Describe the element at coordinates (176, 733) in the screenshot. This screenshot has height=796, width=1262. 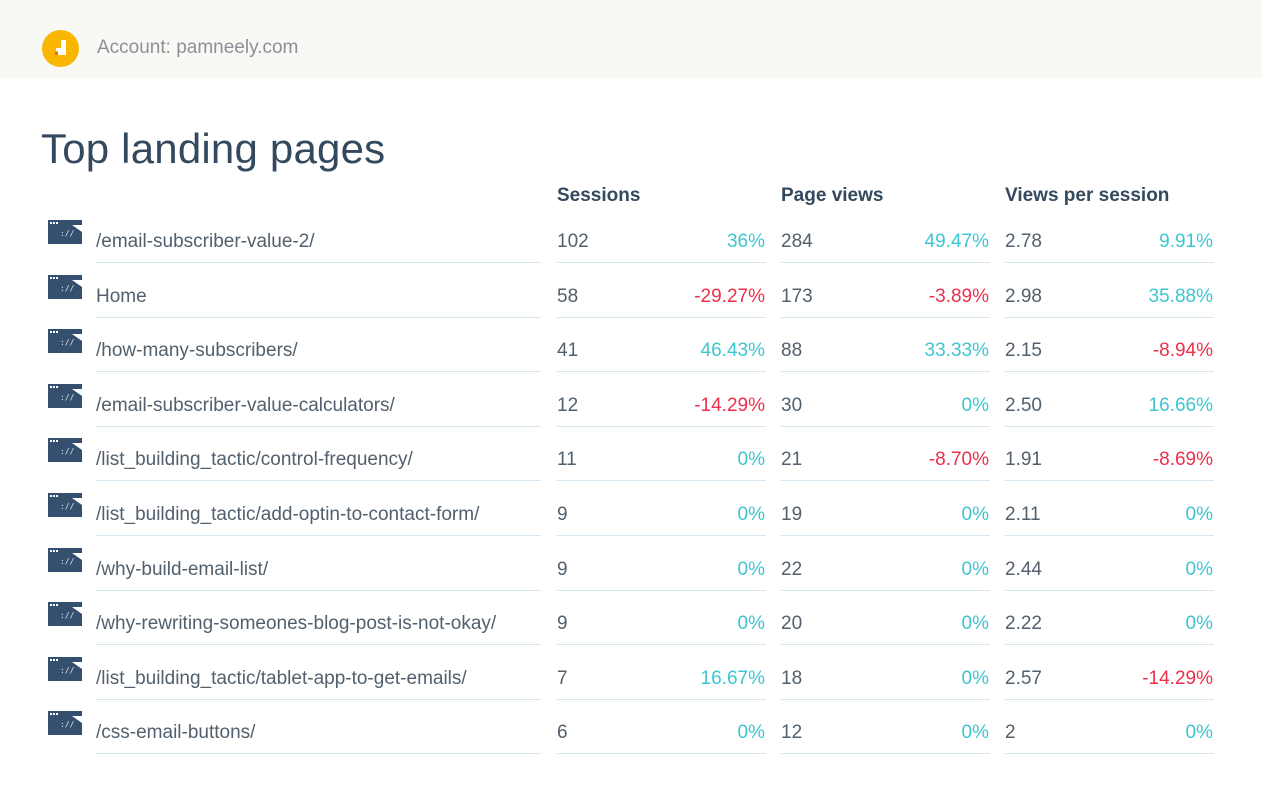
I see `landing-page-path: /css-email-buttons/` at that location.